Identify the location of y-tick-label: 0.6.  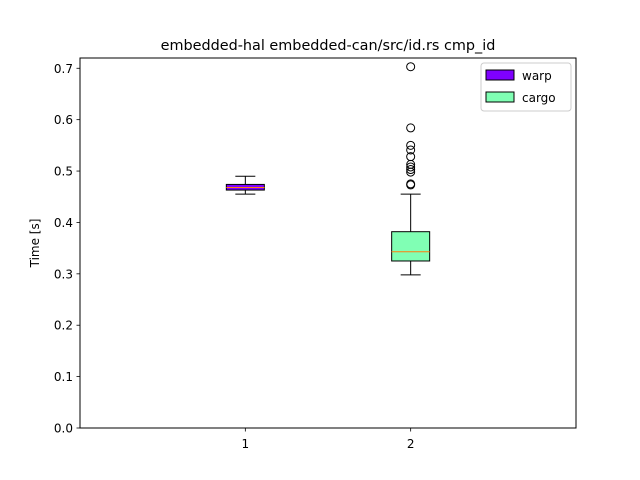
(63, 120).